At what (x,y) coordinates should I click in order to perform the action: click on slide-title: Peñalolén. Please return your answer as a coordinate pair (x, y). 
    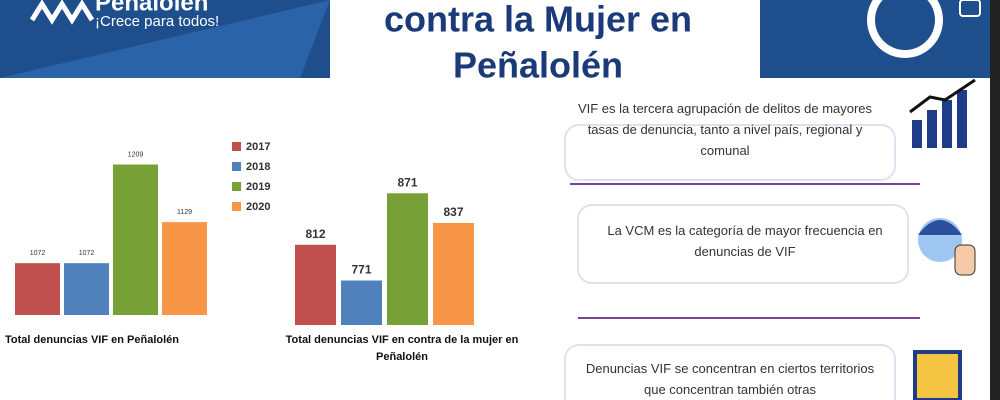
    Looking at the image, I should click on (538, 65).